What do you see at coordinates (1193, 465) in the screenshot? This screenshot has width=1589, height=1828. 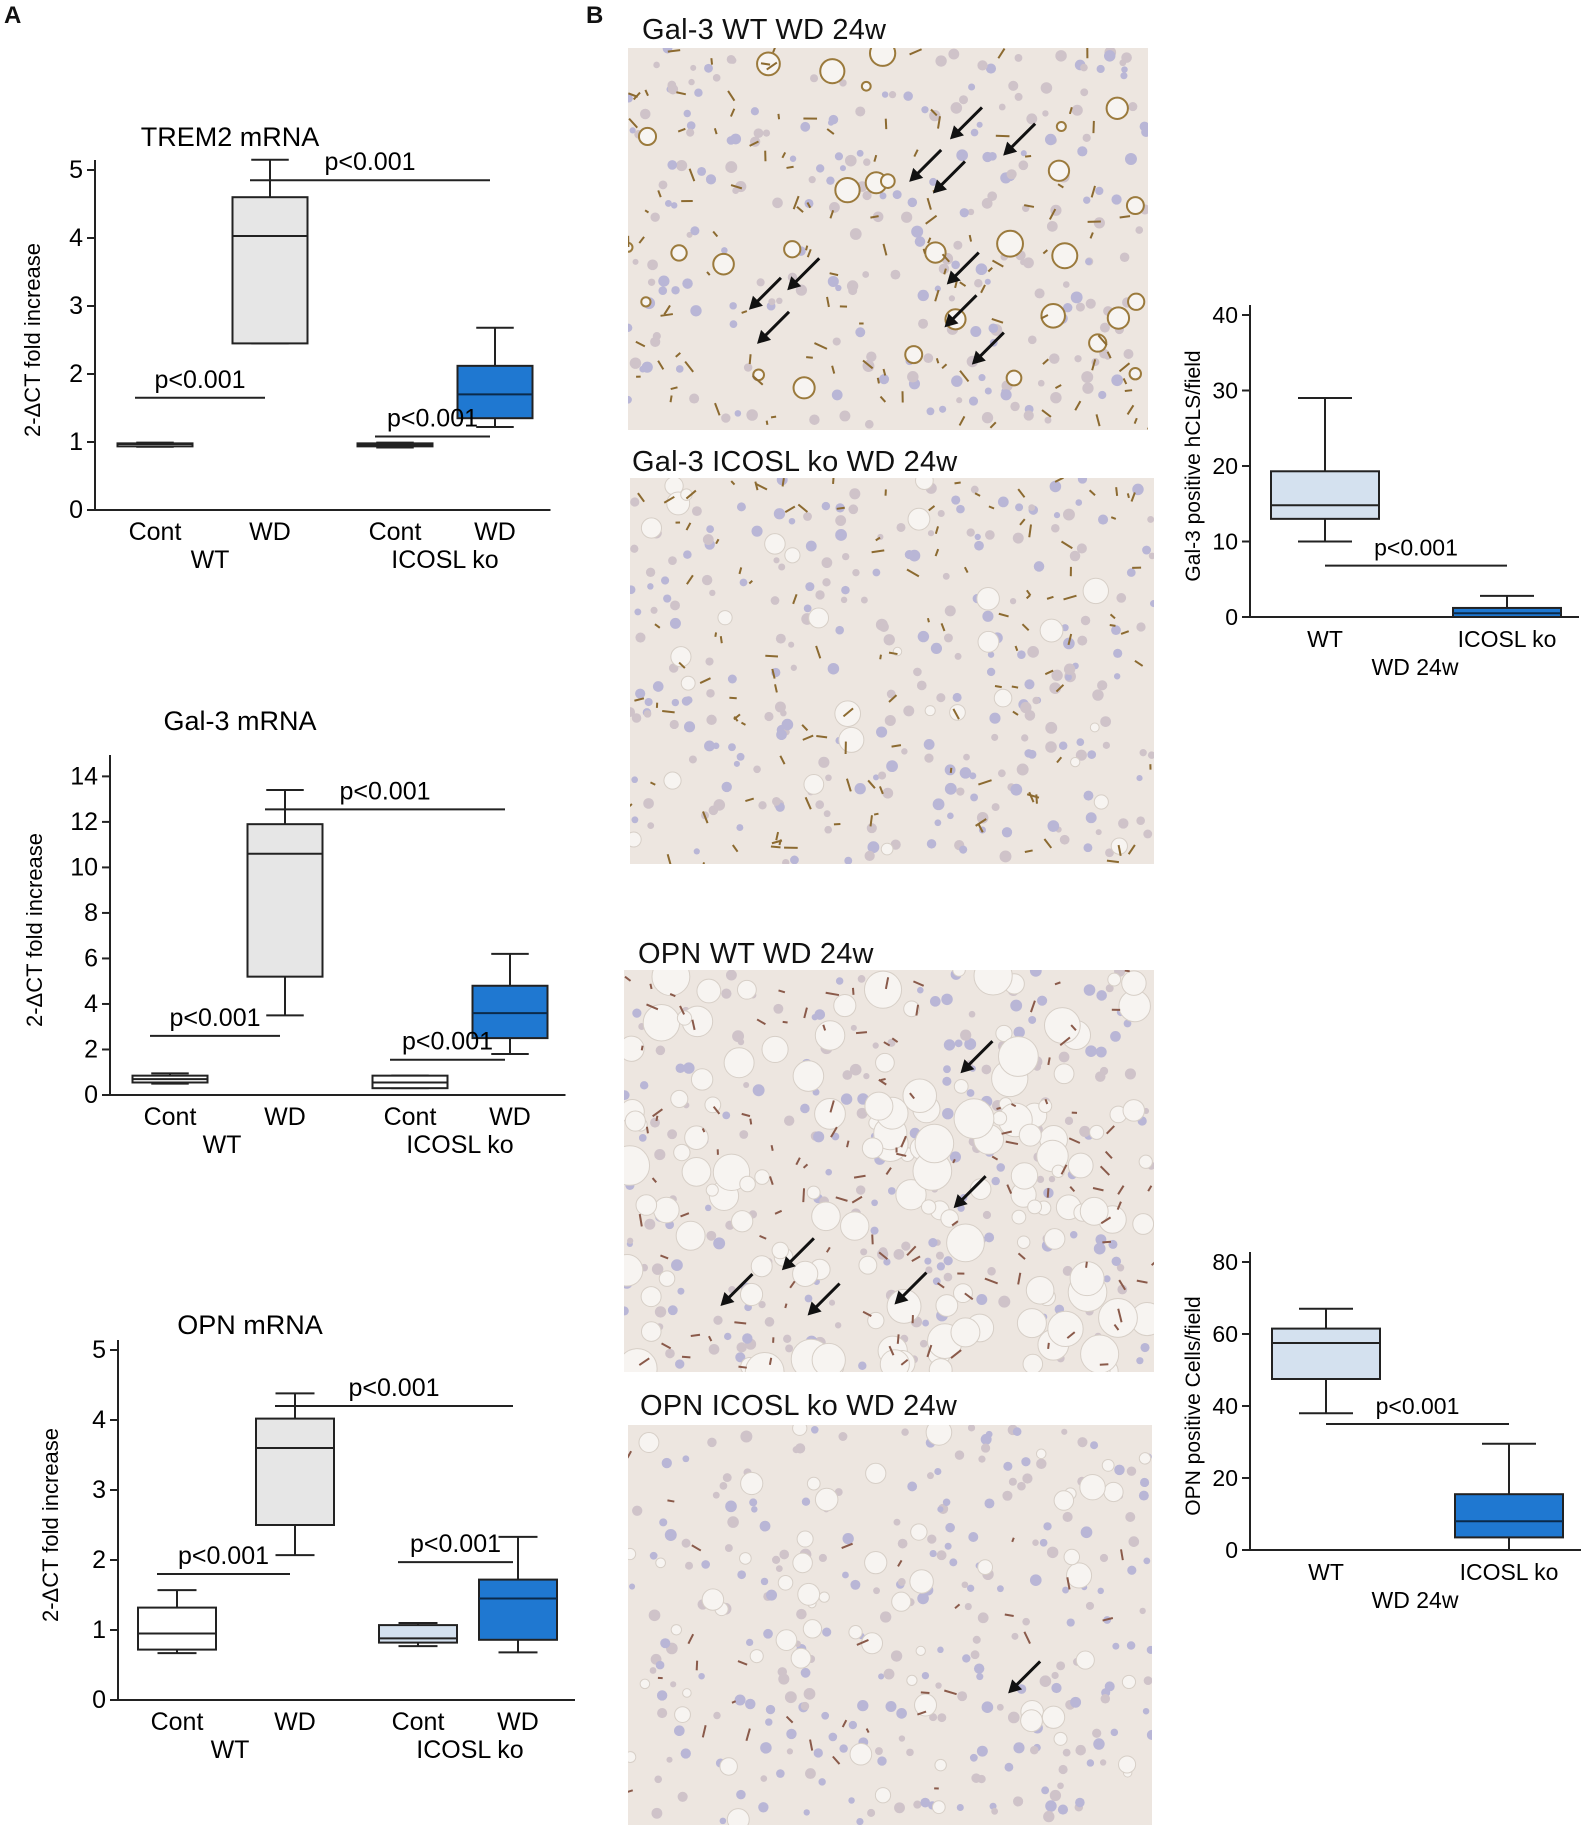 I see `y-axis-label: Gal-3 positive hCLS/field` at bounding box center [1193, 465].